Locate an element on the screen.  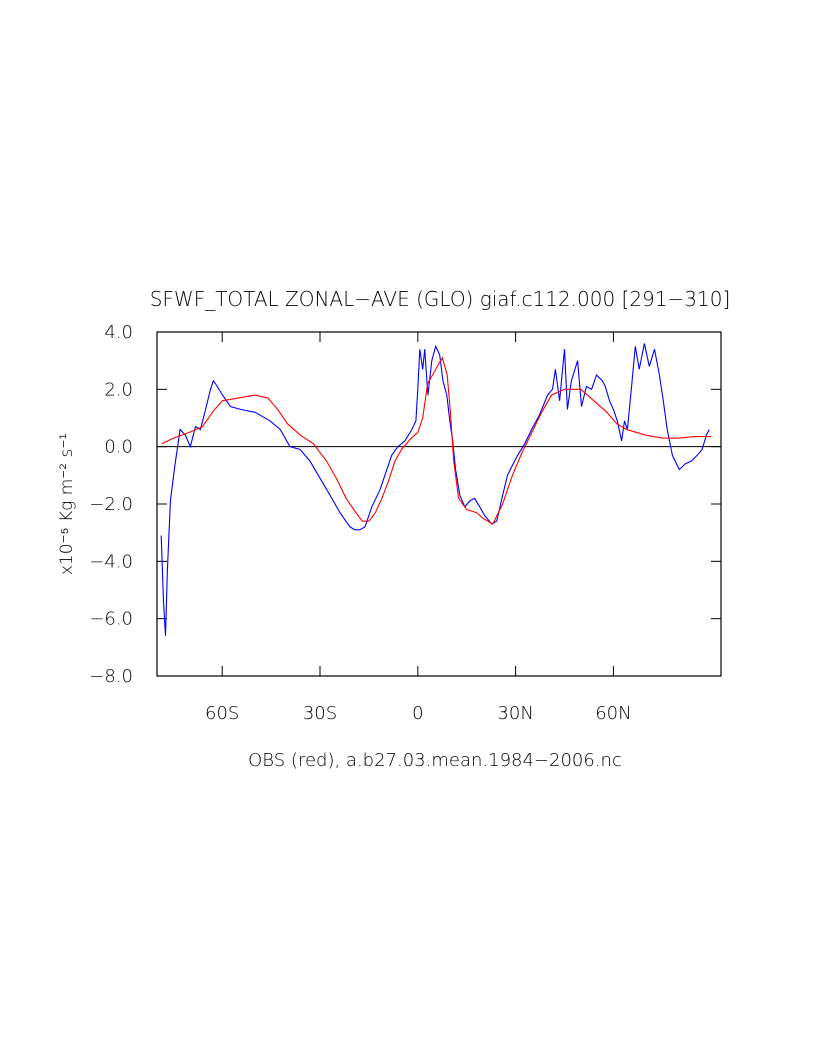
x-tick-label: 60S is located at coordinates (222, 713).